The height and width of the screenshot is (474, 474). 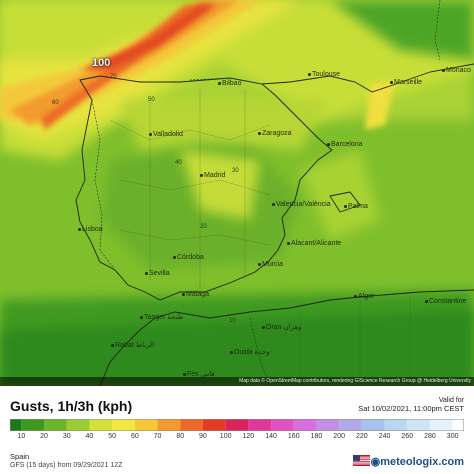 I want to click on contour-label-30: 30, so click(x=235, y=171).